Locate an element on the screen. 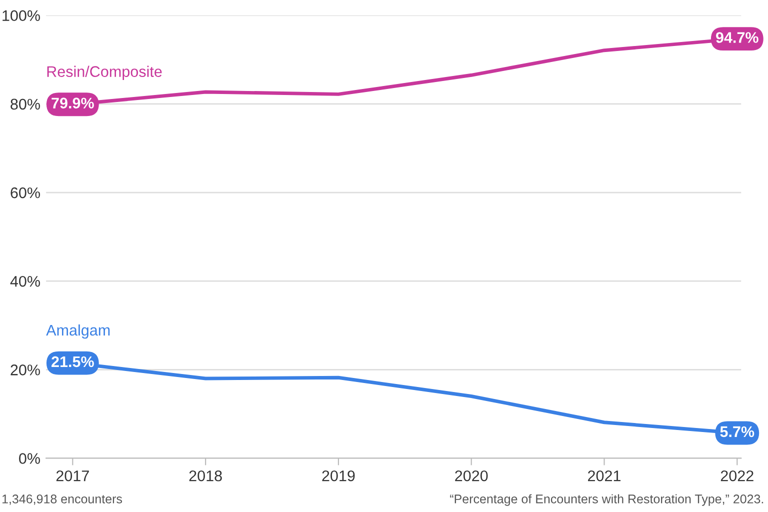 The image size is (768, 512). data-label: 94.7% is located at coordinates (737, 37).